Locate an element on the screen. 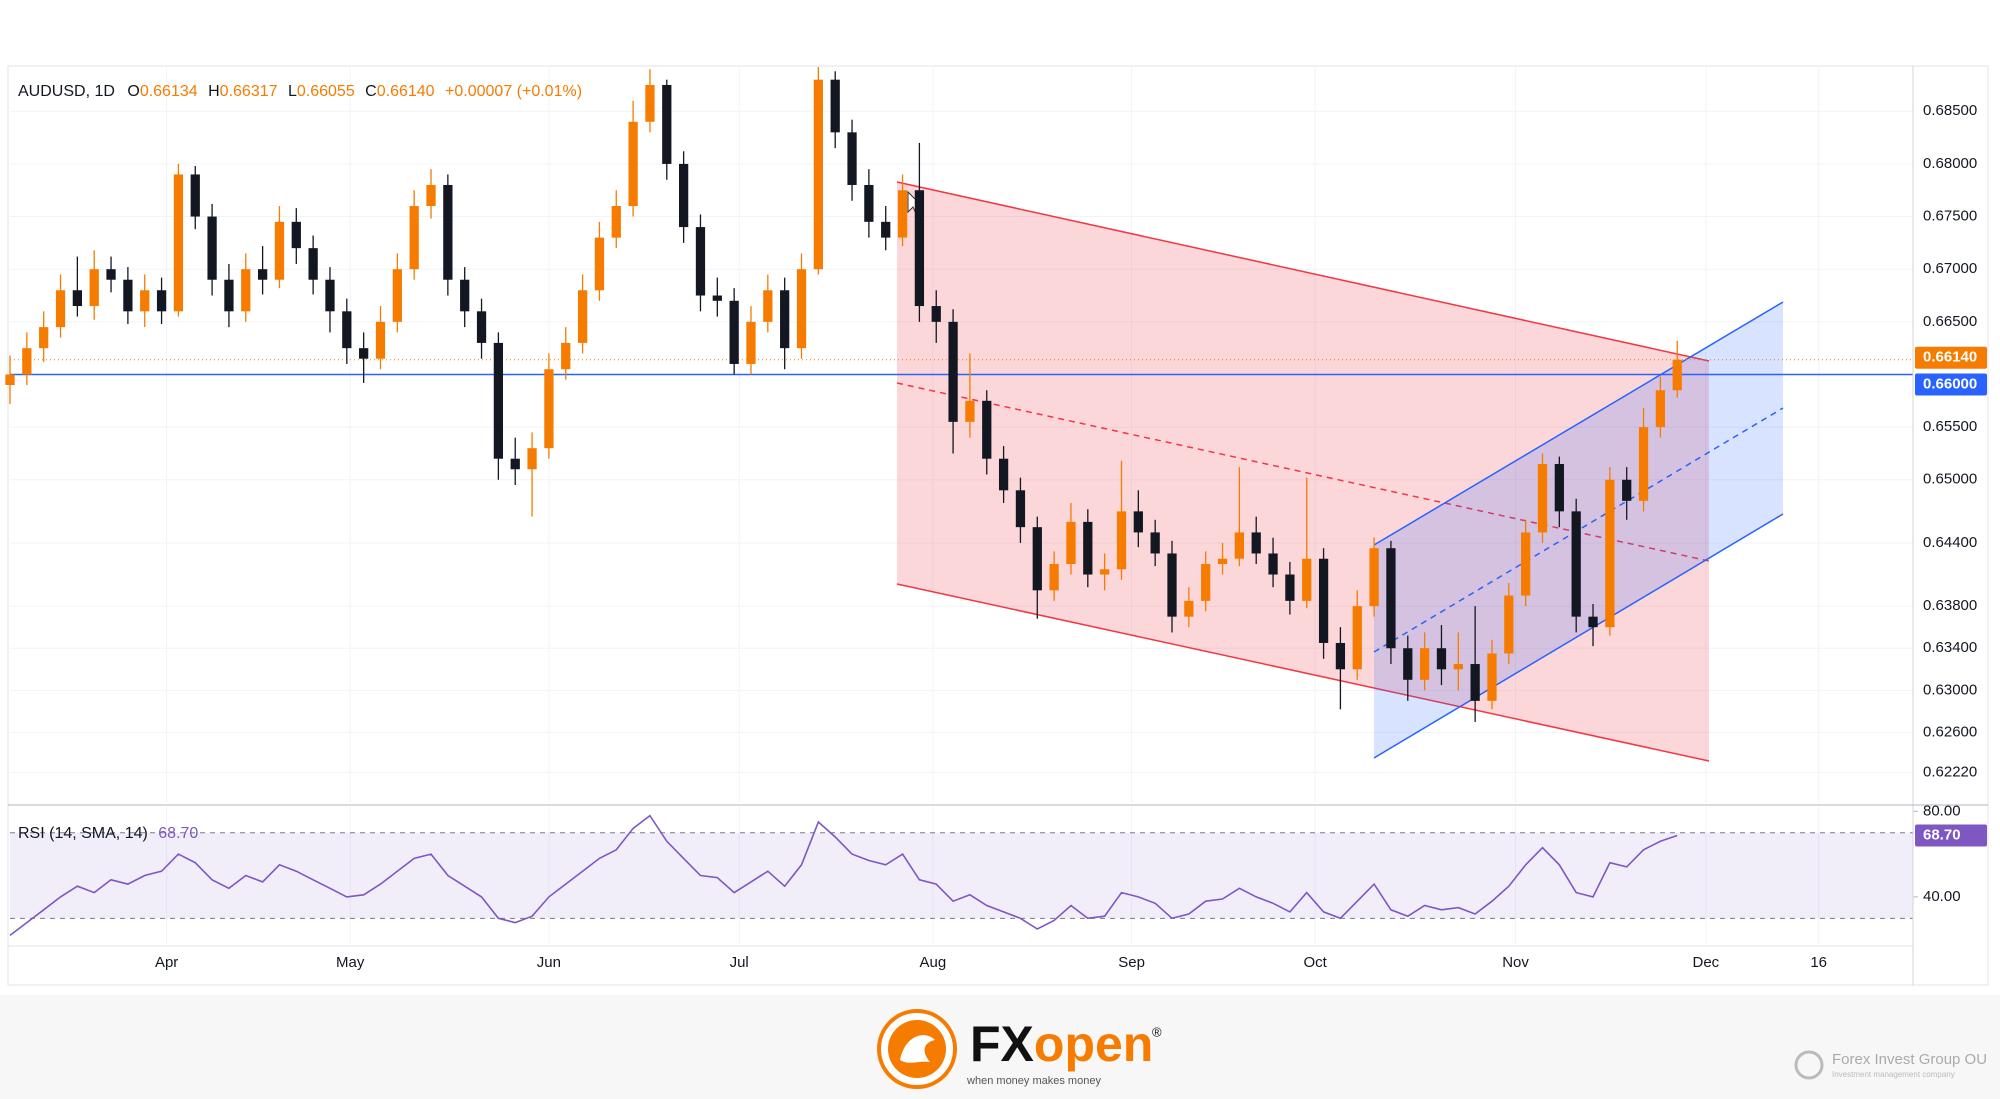 This screenshot has width=2000, height=1099. y-tick-label: 0.62220 is located at coordinates (1950, 771).